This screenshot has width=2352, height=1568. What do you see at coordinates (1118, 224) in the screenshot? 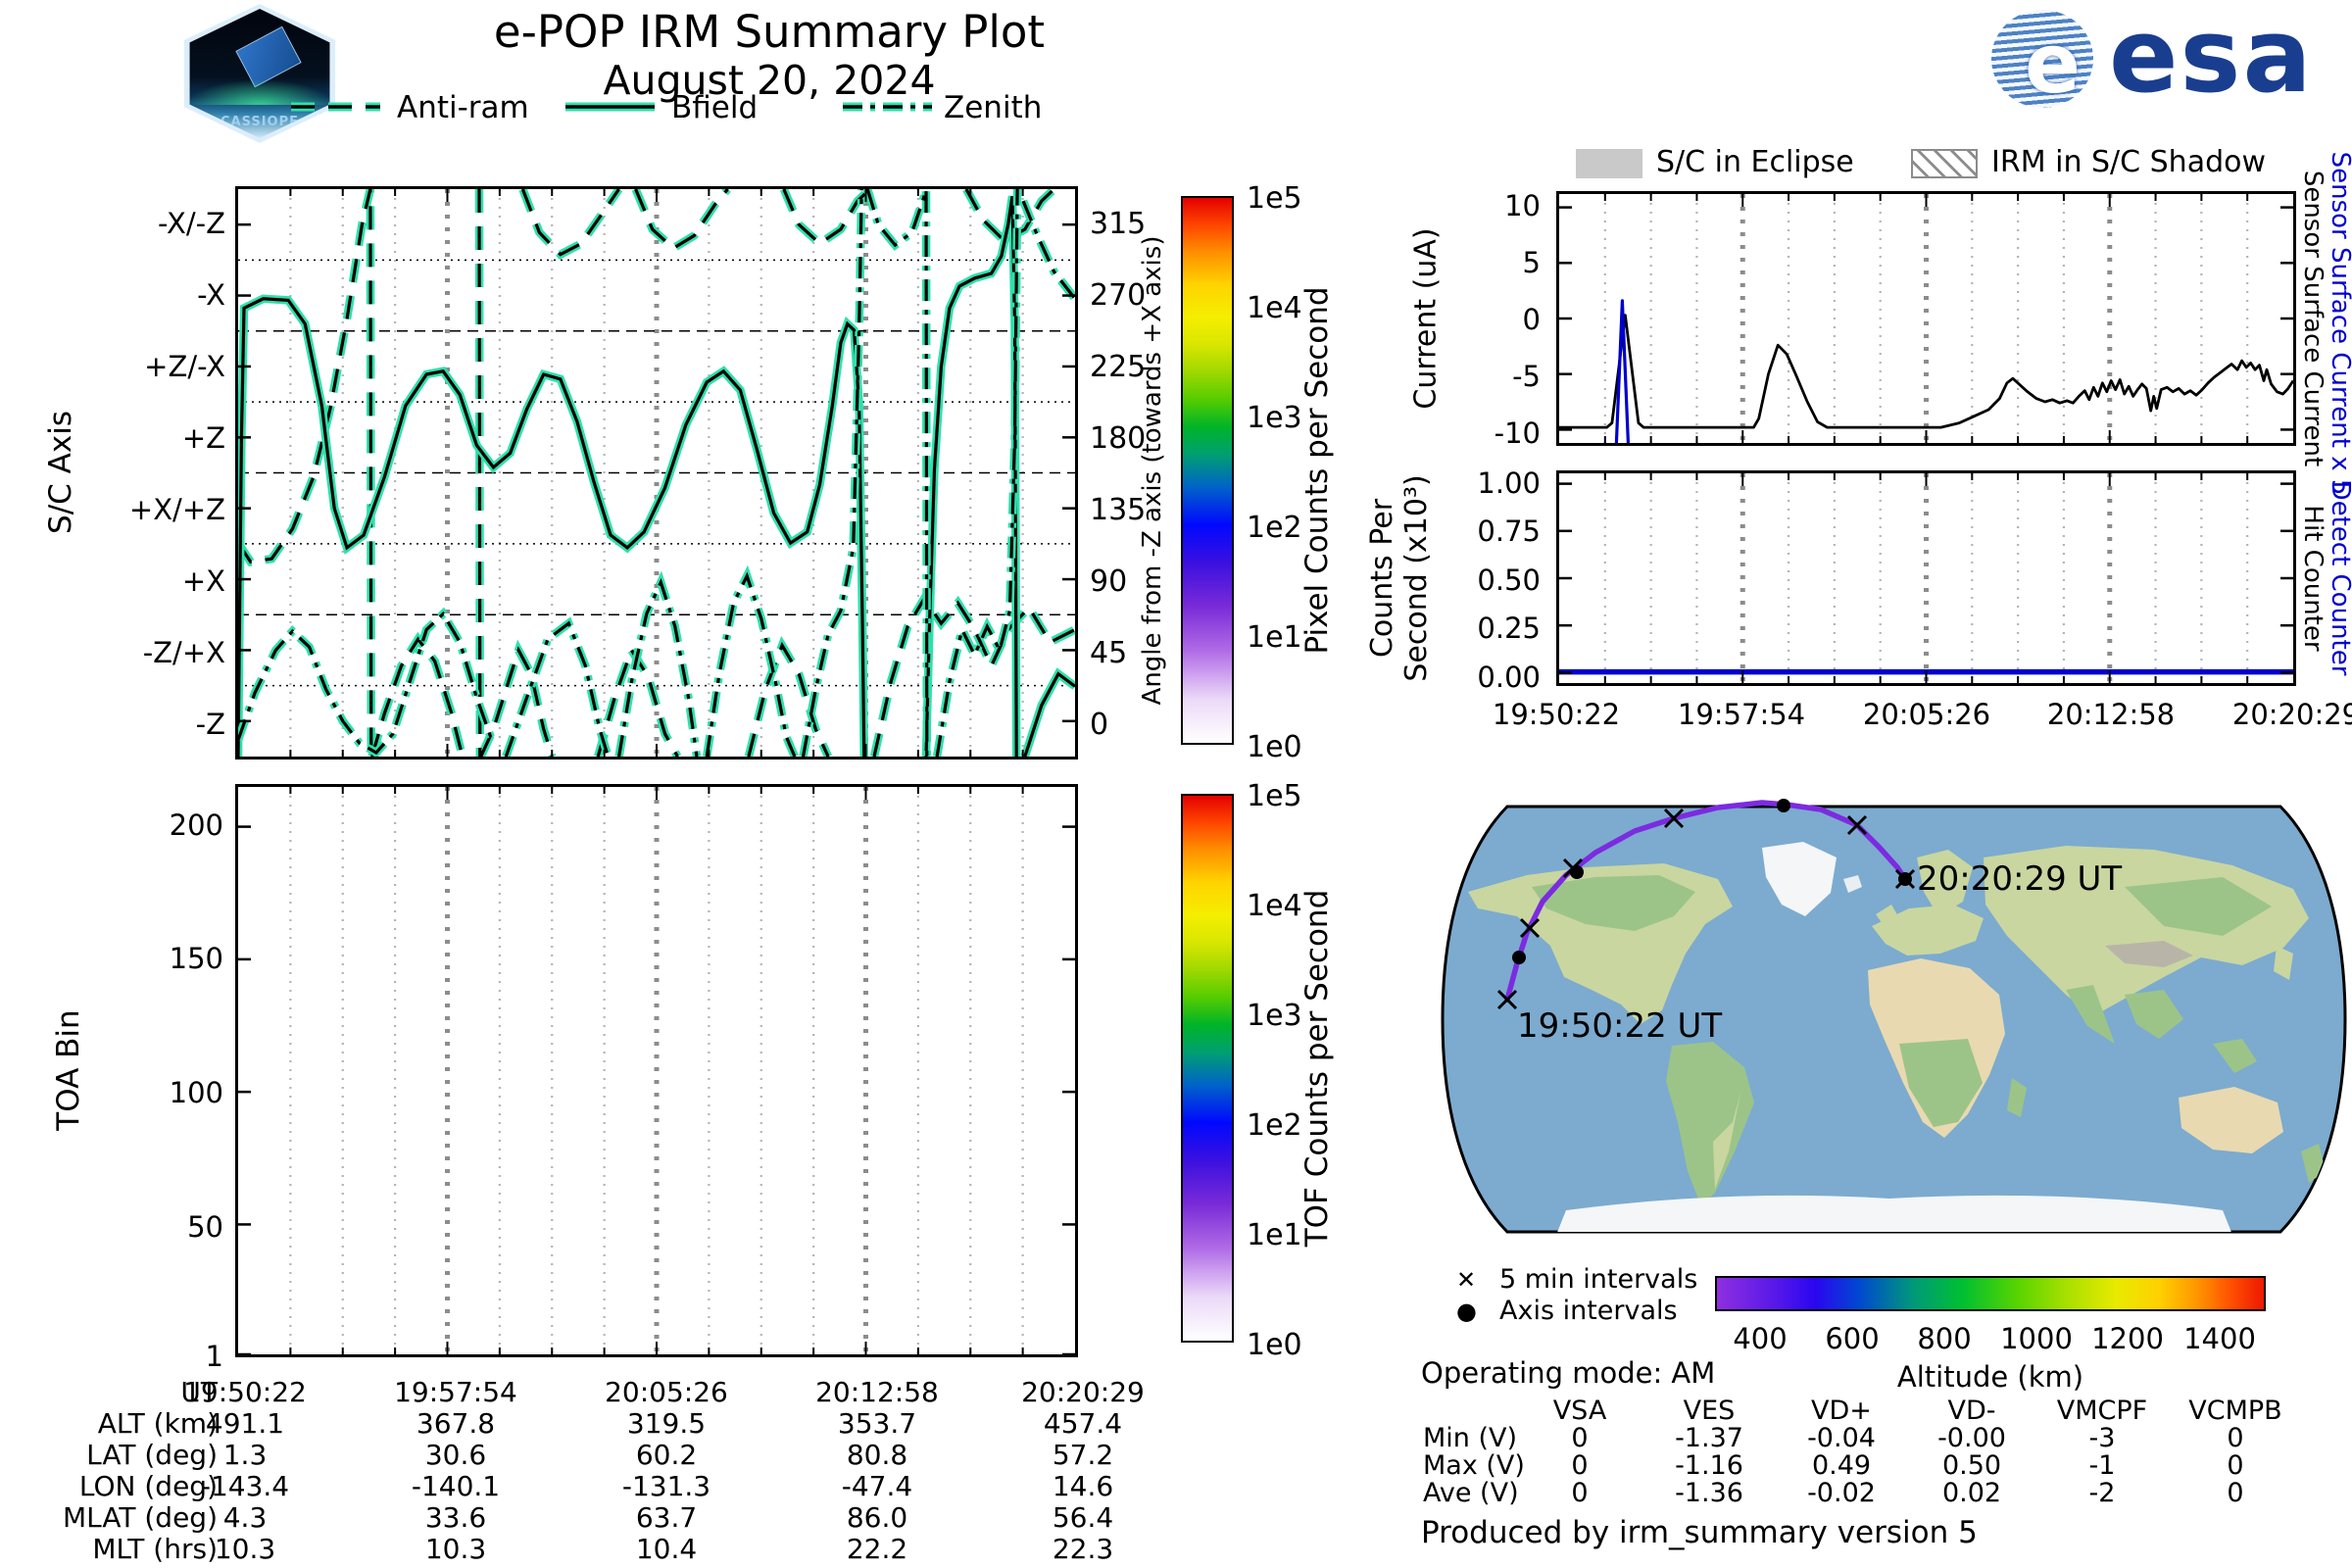
I see `angle-tick-315: 315` at bounding box center [1118, 224].